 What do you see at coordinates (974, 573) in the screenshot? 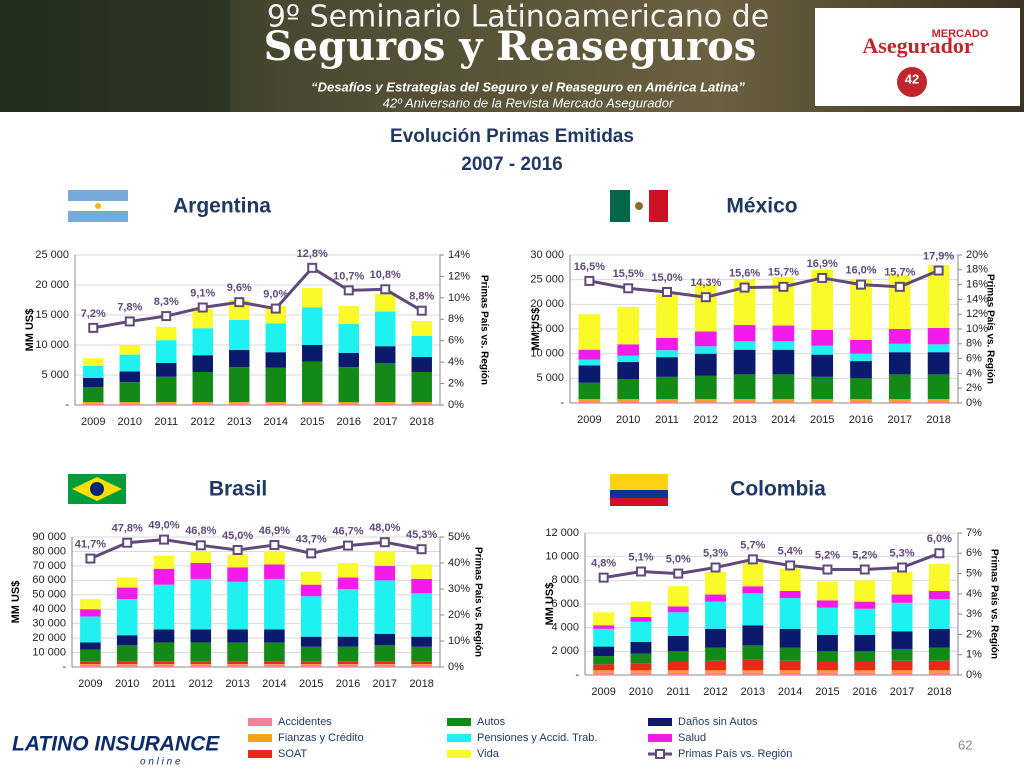
I see `y2-tick-label: 5%` at bounding box center [974, 573].